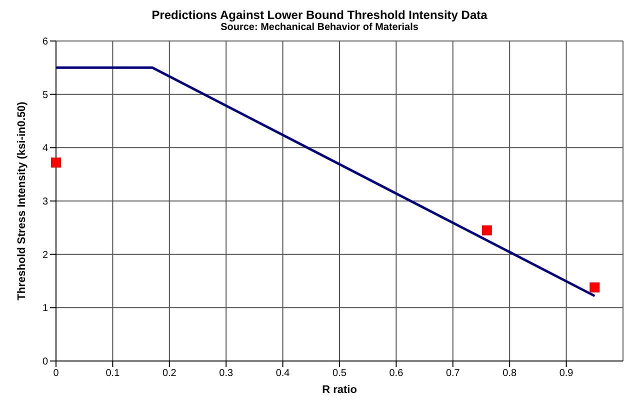 The width and height of the screenshot is (639, 419). I want to click on y-tick-label: 3, so click(45, 202).